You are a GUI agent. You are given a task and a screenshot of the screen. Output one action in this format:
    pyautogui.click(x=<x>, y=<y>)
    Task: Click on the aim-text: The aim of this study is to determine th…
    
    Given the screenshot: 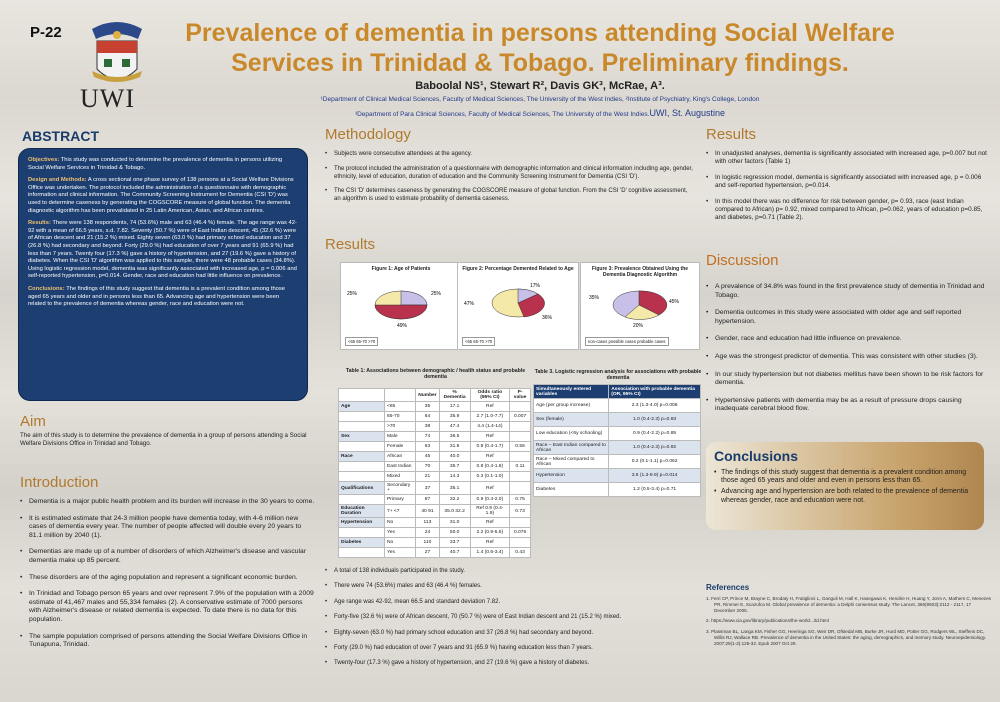 What is the action you would take?
    pyautogui.click(x=163, y=439)
    